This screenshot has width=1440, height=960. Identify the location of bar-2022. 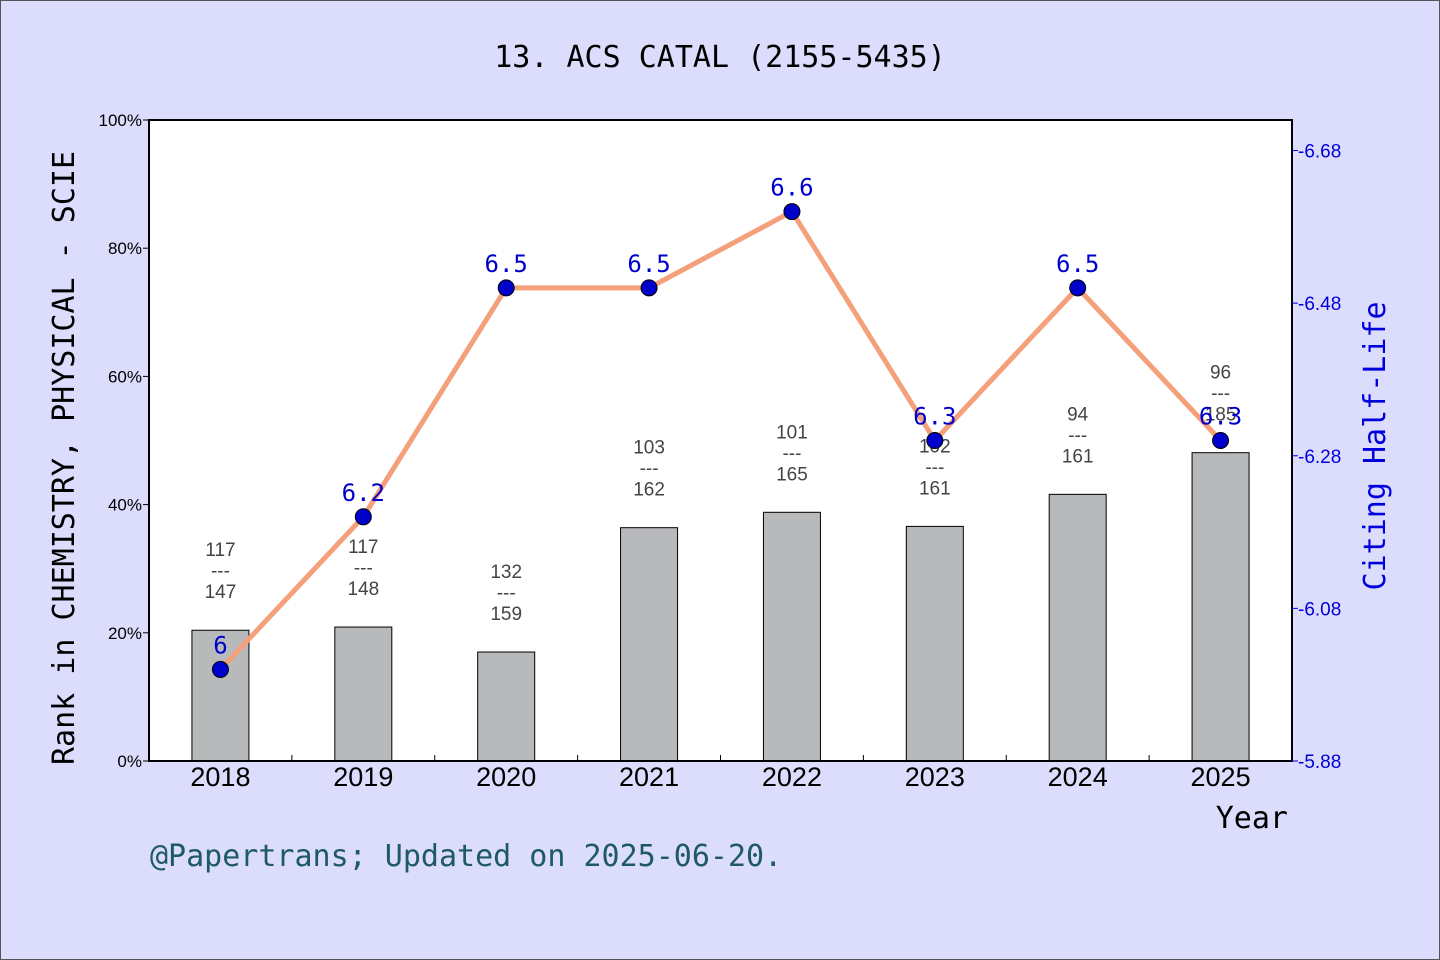
(791, 636).